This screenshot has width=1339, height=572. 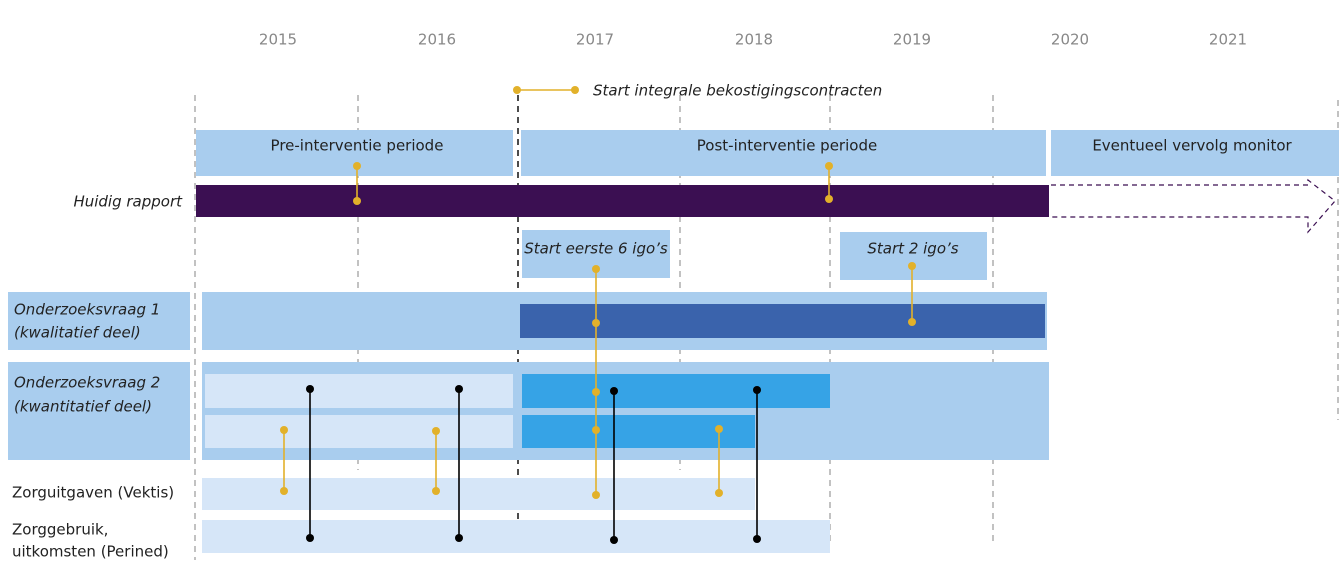 What do you see at coordinates (1192, 146) in the screenshot?
I see `period-label: Eventueel vervolg monitor` at bounding box center [1192, 146].